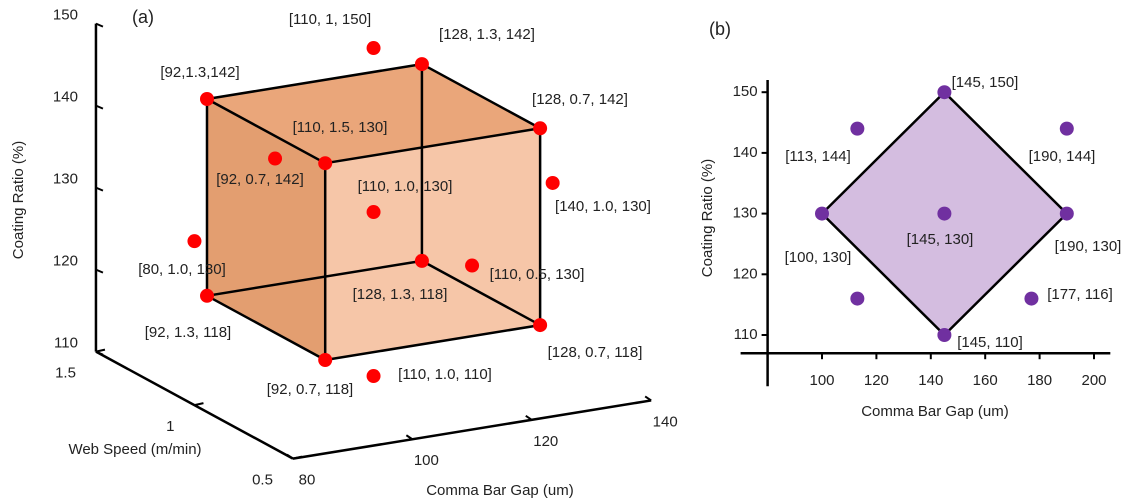 This screenshot has width=1137, height=504. I want to click on y-tick-label: 130, so click(745, 213).